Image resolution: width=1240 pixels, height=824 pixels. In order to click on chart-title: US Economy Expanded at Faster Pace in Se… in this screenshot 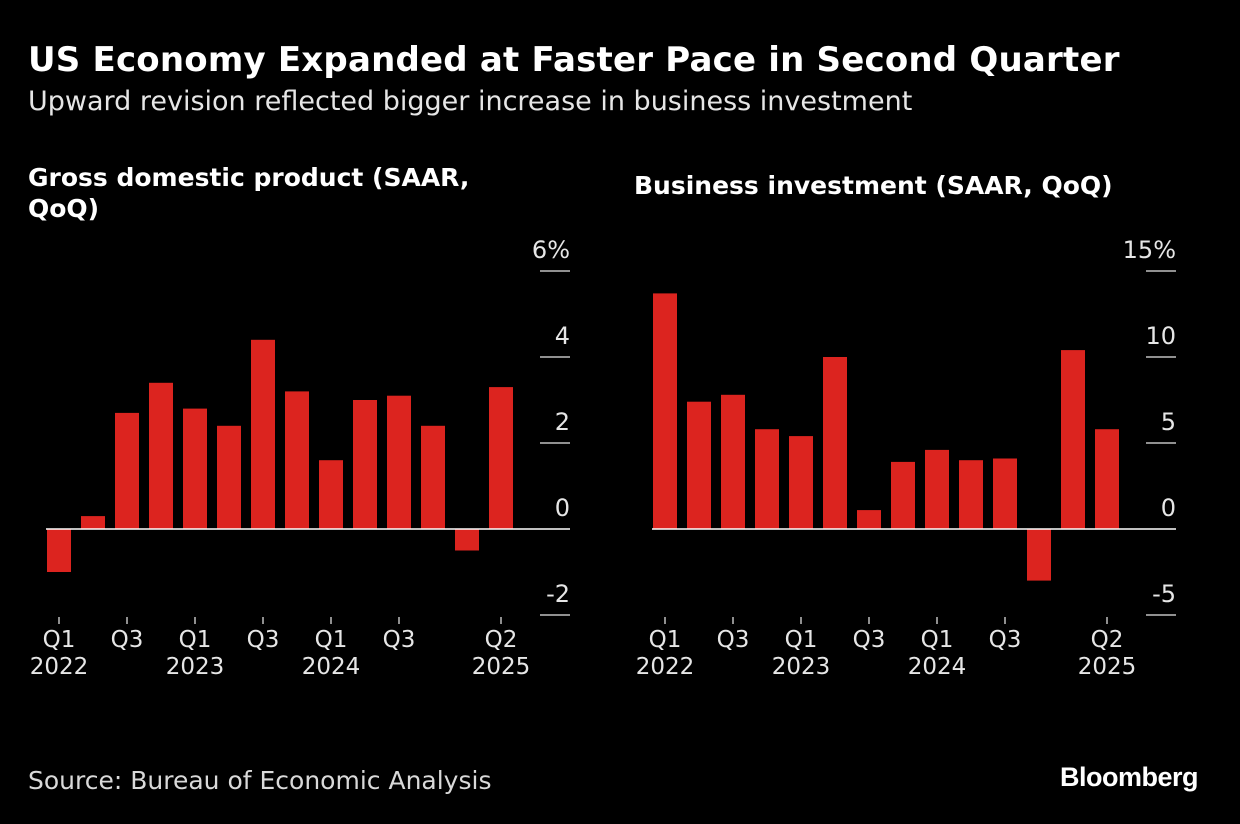, I will do `click(574, 60)`.